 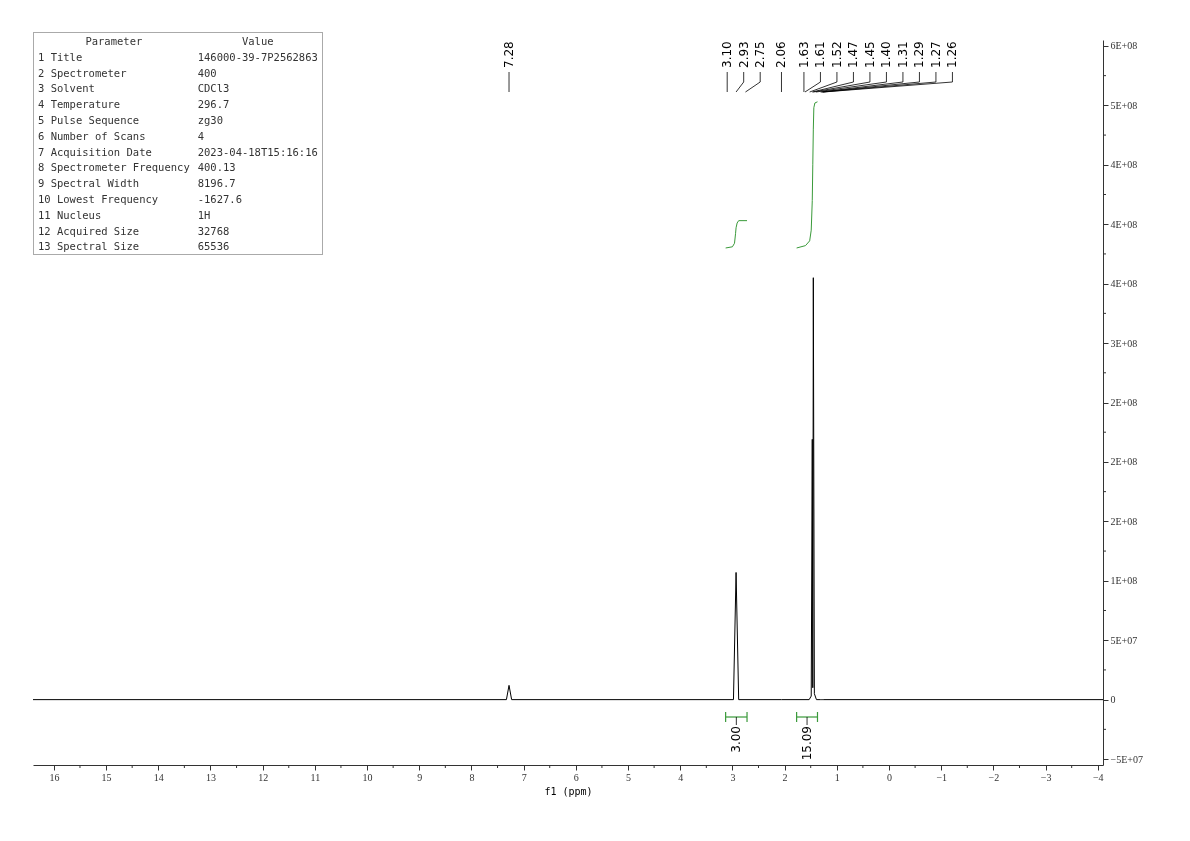 I want to click on annotation: 3.10, so click(x=727, y=54).